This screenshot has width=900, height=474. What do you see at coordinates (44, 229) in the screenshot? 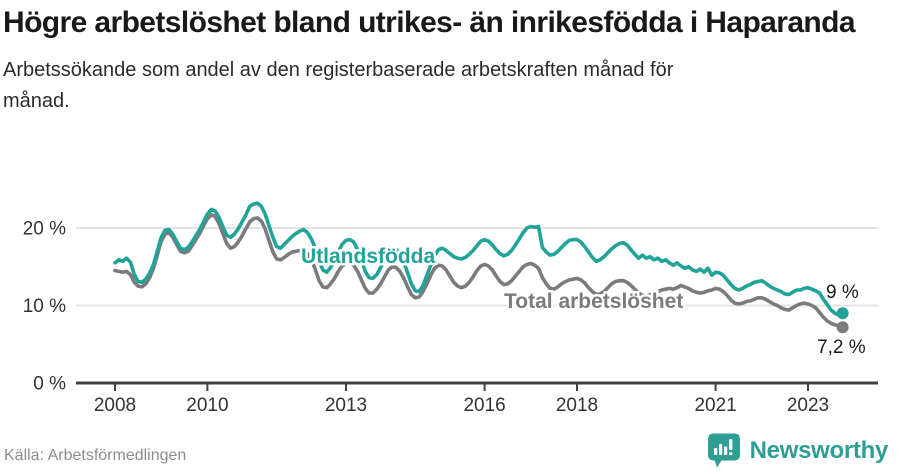
I see `y-axis-label-20: 20 %` at bounding box center [44, 229].